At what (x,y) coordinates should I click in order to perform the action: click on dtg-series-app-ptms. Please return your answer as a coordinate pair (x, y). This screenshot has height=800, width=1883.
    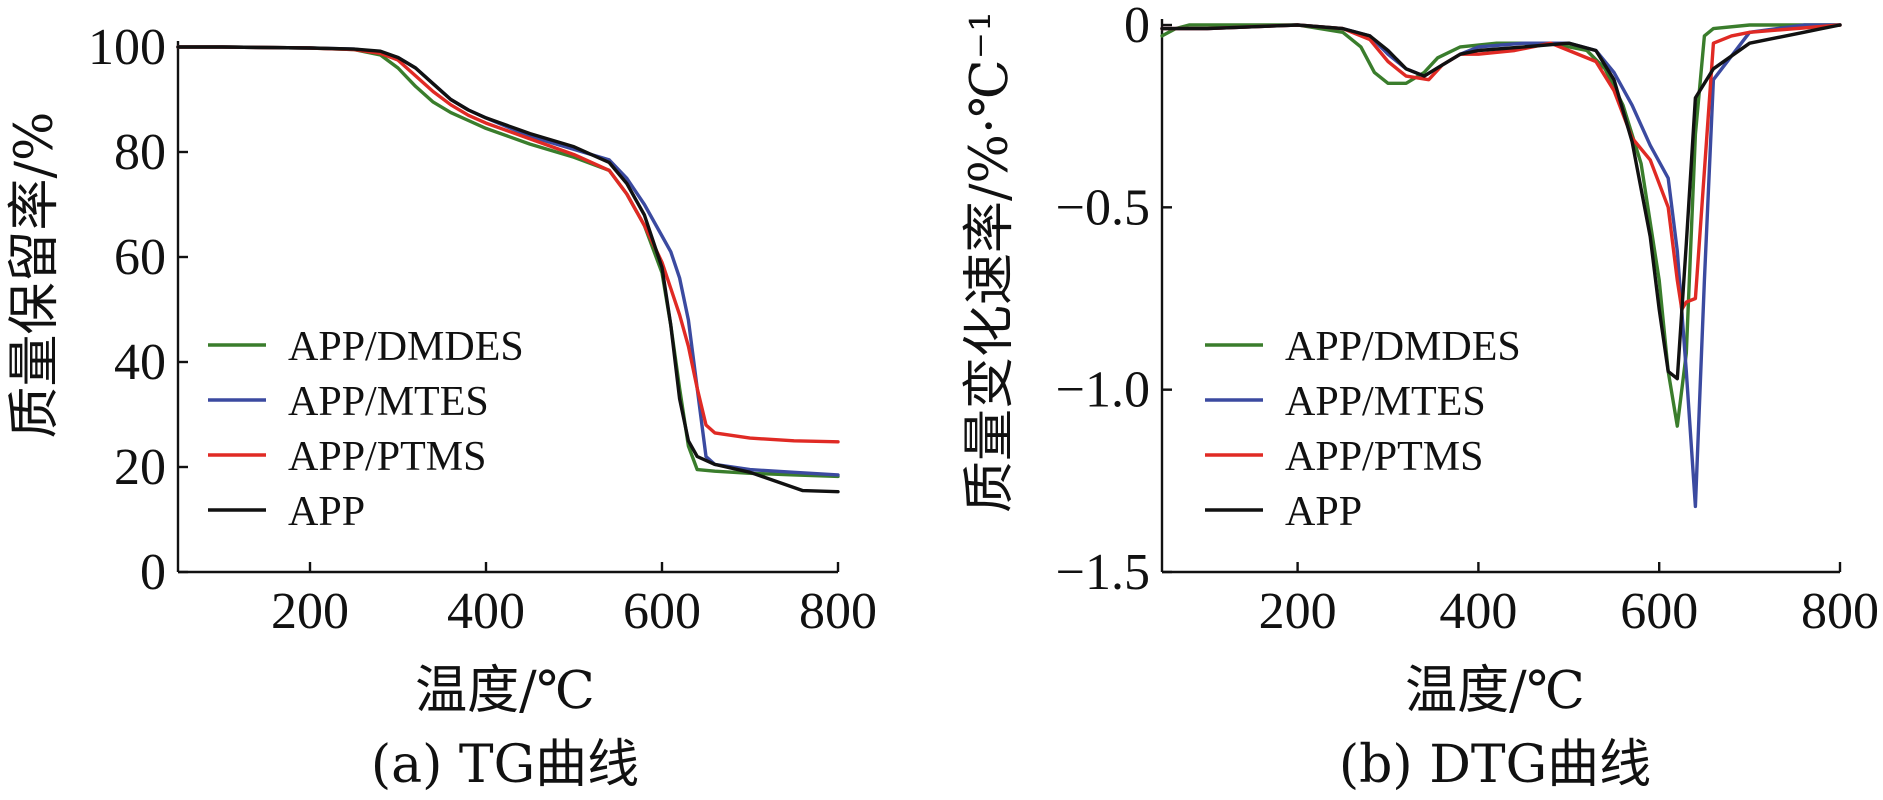
    Looking at the image, I should click on (1501, 167).